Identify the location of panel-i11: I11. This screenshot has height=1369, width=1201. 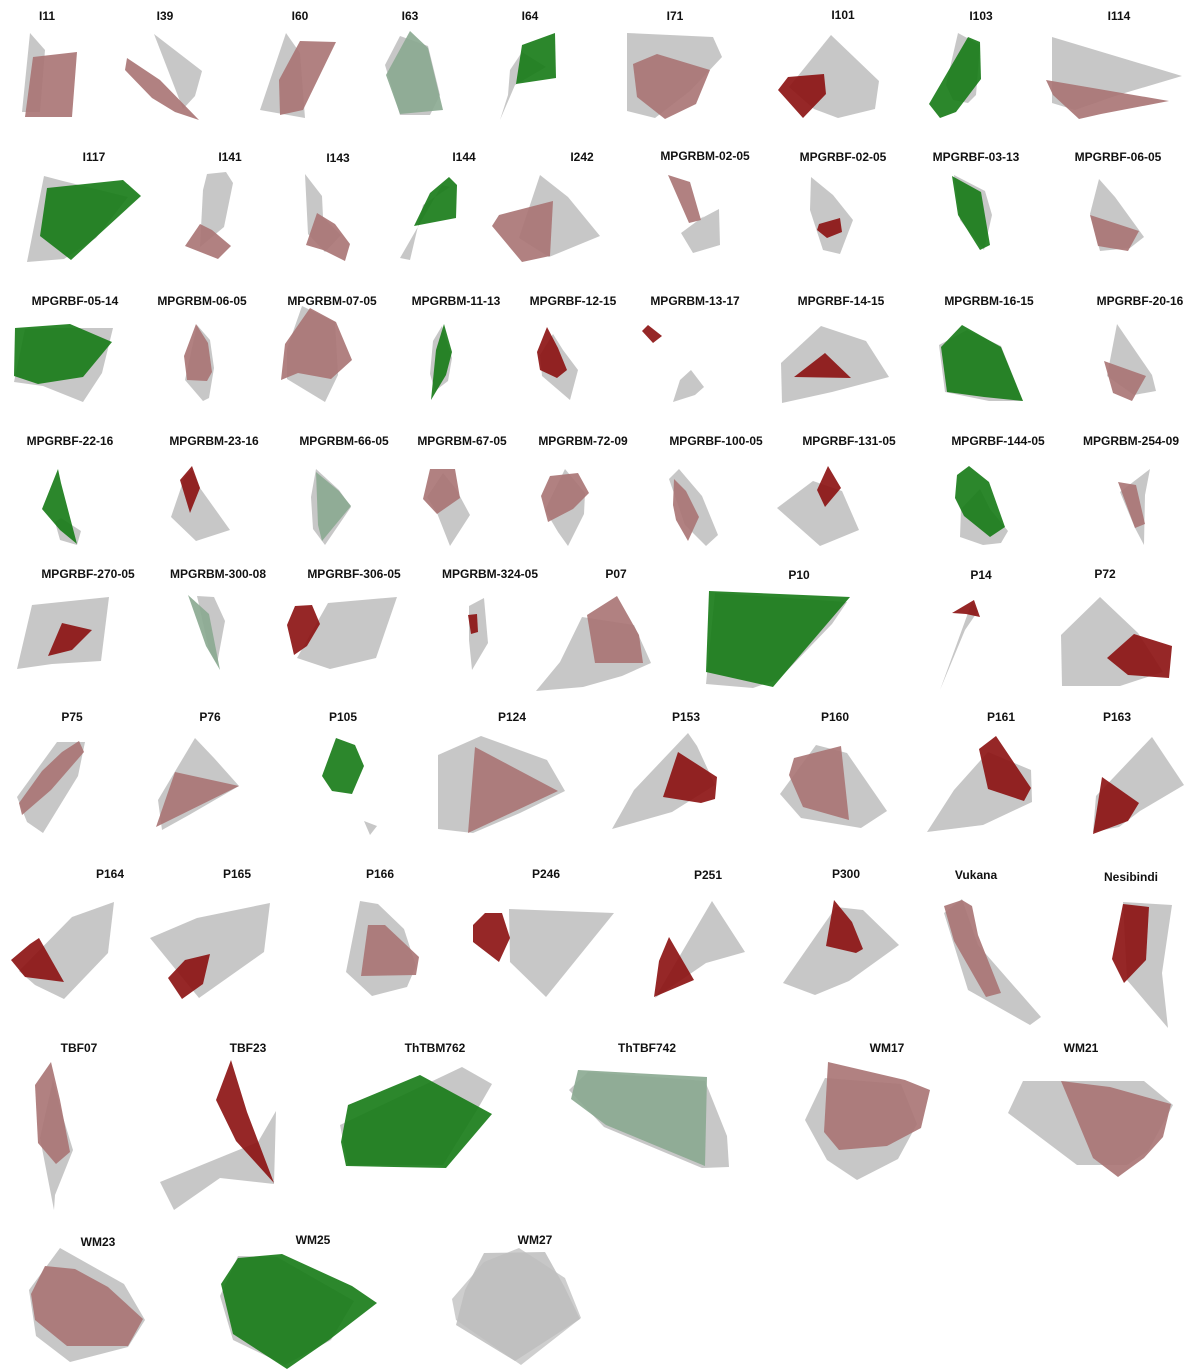
(49, 63).